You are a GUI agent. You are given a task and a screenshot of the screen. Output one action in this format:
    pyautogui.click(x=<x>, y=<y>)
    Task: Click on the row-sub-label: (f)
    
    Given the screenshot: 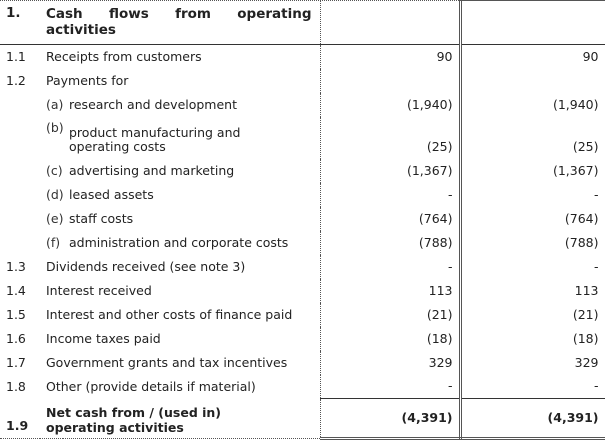 What is the action you would take?
    pyautogui.click(x=53, y=242)
    